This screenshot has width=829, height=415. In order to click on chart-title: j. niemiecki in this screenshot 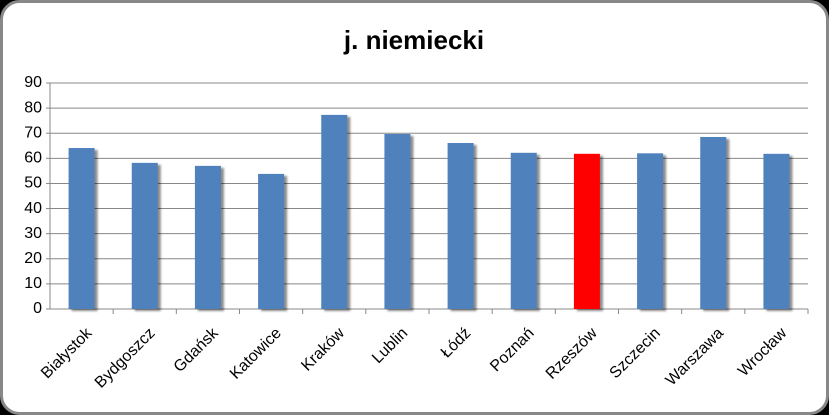, I will do `click(413, 40)`.